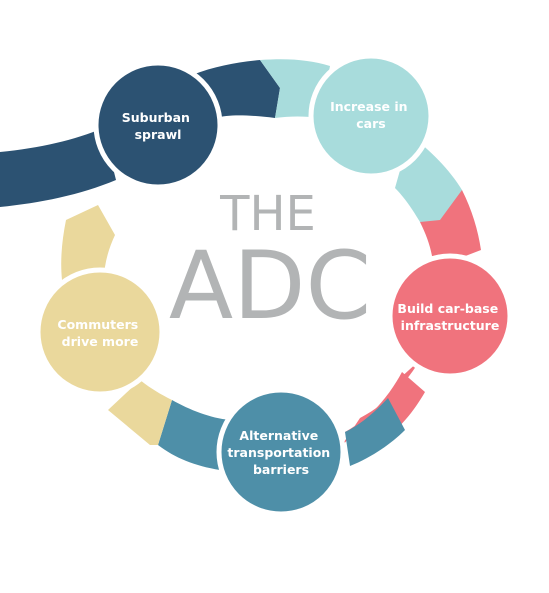  Describe the element at coordinates (270, 286) in the screenshot. I see `diagram-title-line2: ADC` at that location.